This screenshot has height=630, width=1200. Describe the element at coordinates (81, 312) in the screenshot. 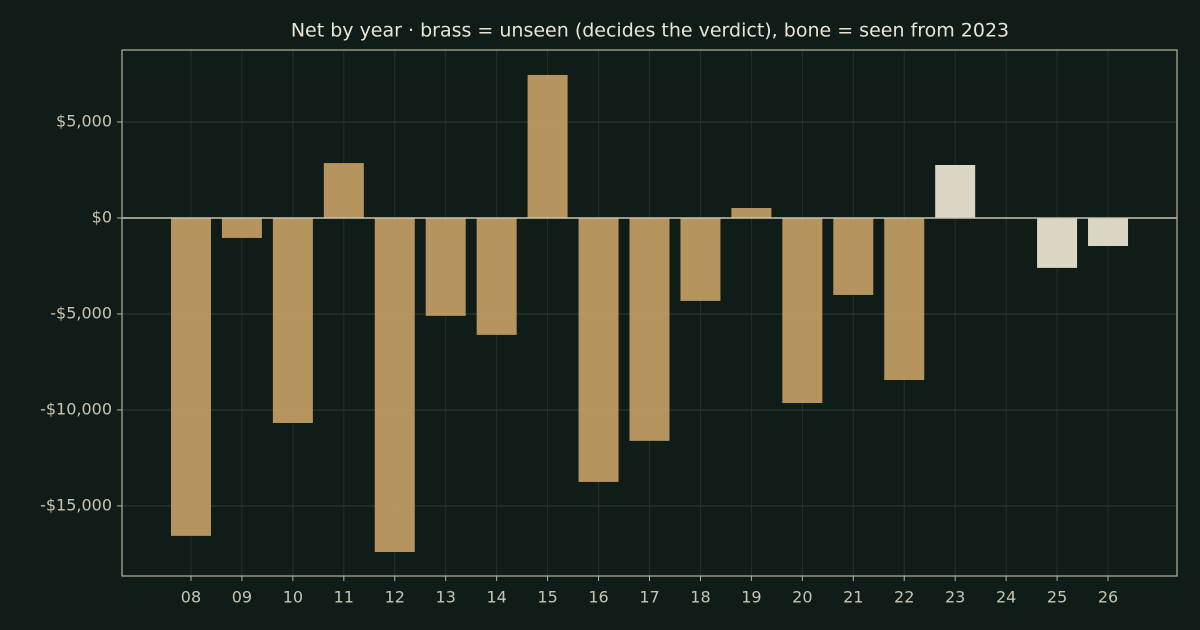

I see `y-tick-label: -$5,000` at that location.